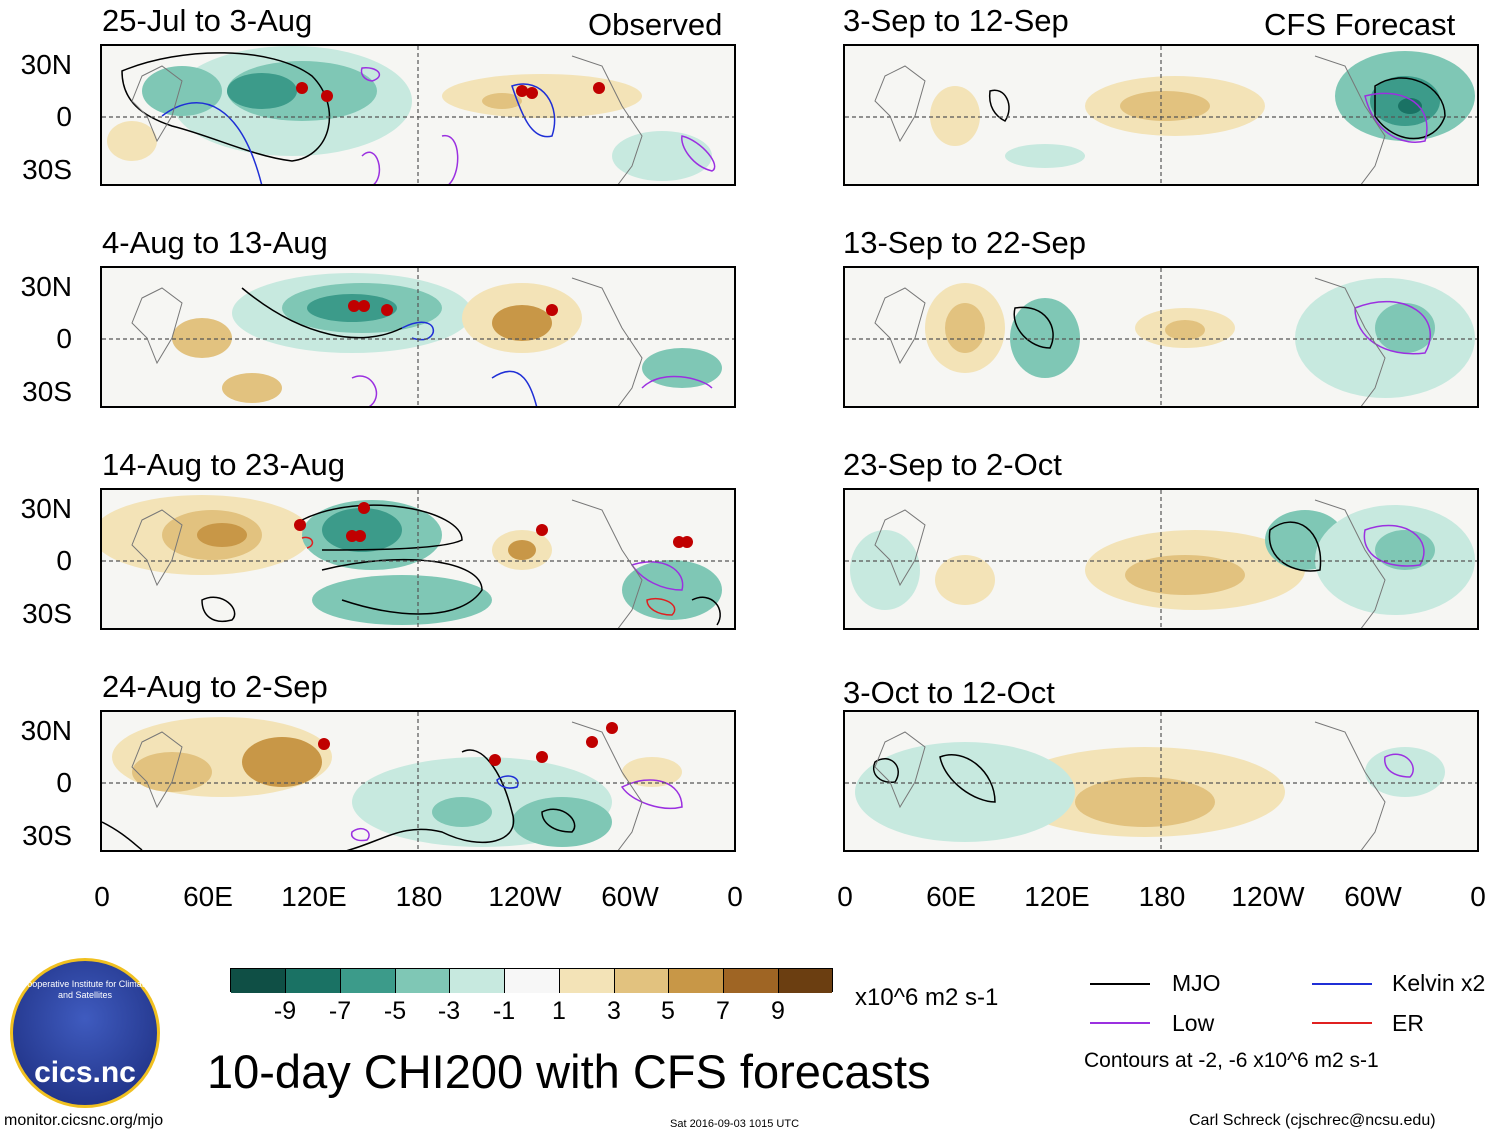 The height and width of the screenshot is (1137, 1510). What do you see at coordinates (1120, 1023) in the screenshot?
I see `legend-low-swatch` at bounding box center [1120, 1023].